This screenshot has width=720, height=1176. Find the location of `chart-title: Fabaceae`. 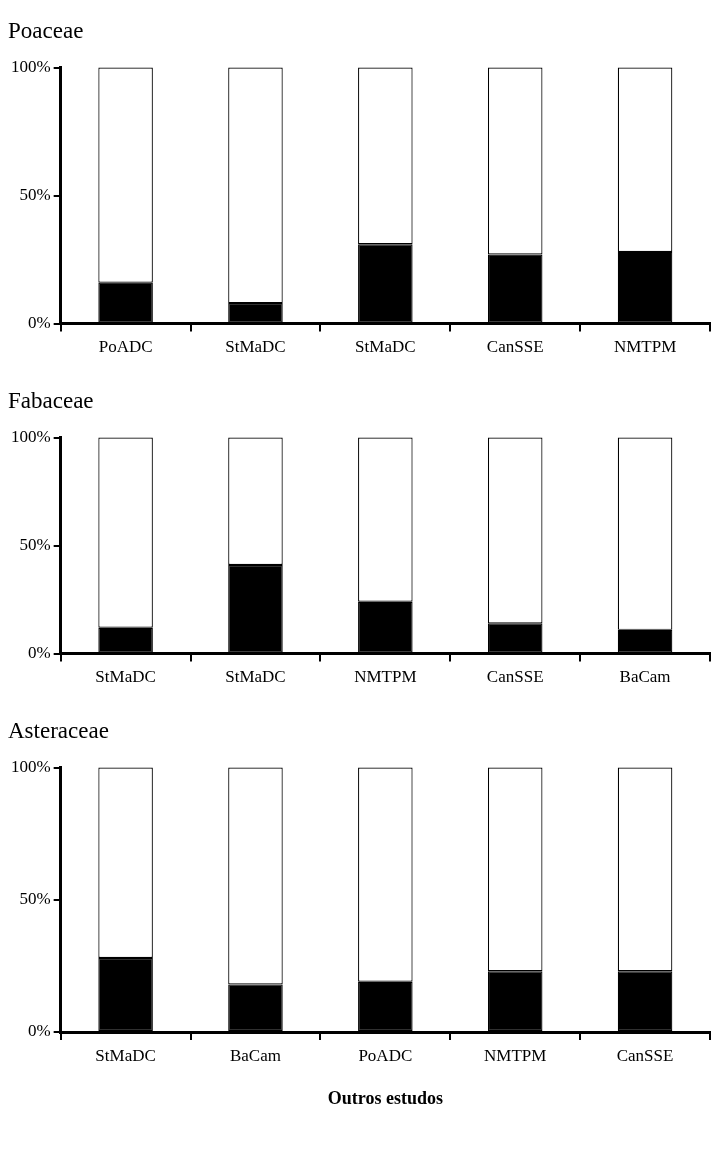

chart-title: Fabaceae is located at coordinates (51, 400).